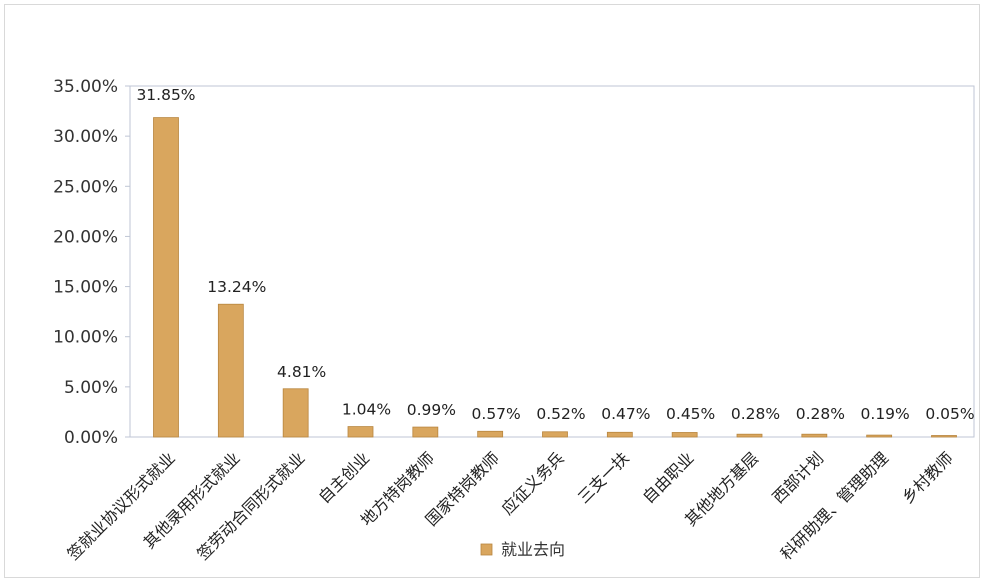 This screenshot has width=986, height=584. Describe the element at coordinates (560, 414) in the screenshot. I see `data-label: 0.52%` at that location.